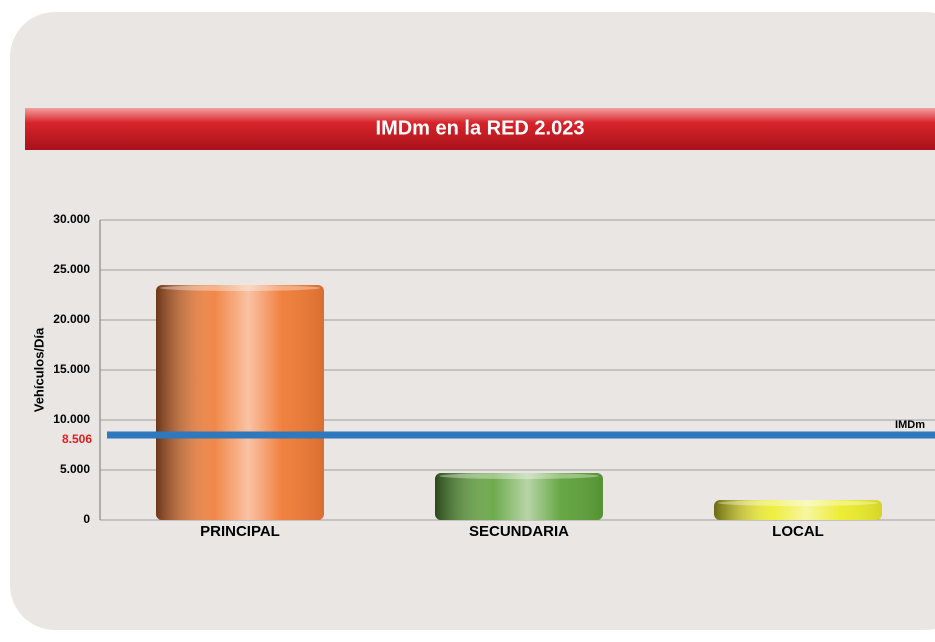 Image resolution: width=935 pixels, height=642 pixels. What do you see at coordinates (240, 531) in the screenshot?
I see `x-tick-label: PRINCIPAL` at bounding box center [240, 531].